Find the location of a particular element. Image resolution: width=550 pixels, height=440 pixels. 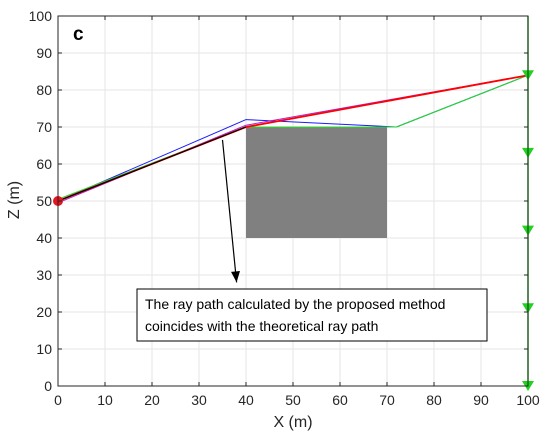

annotation-arrow-head is located at coordinates (235, 277).